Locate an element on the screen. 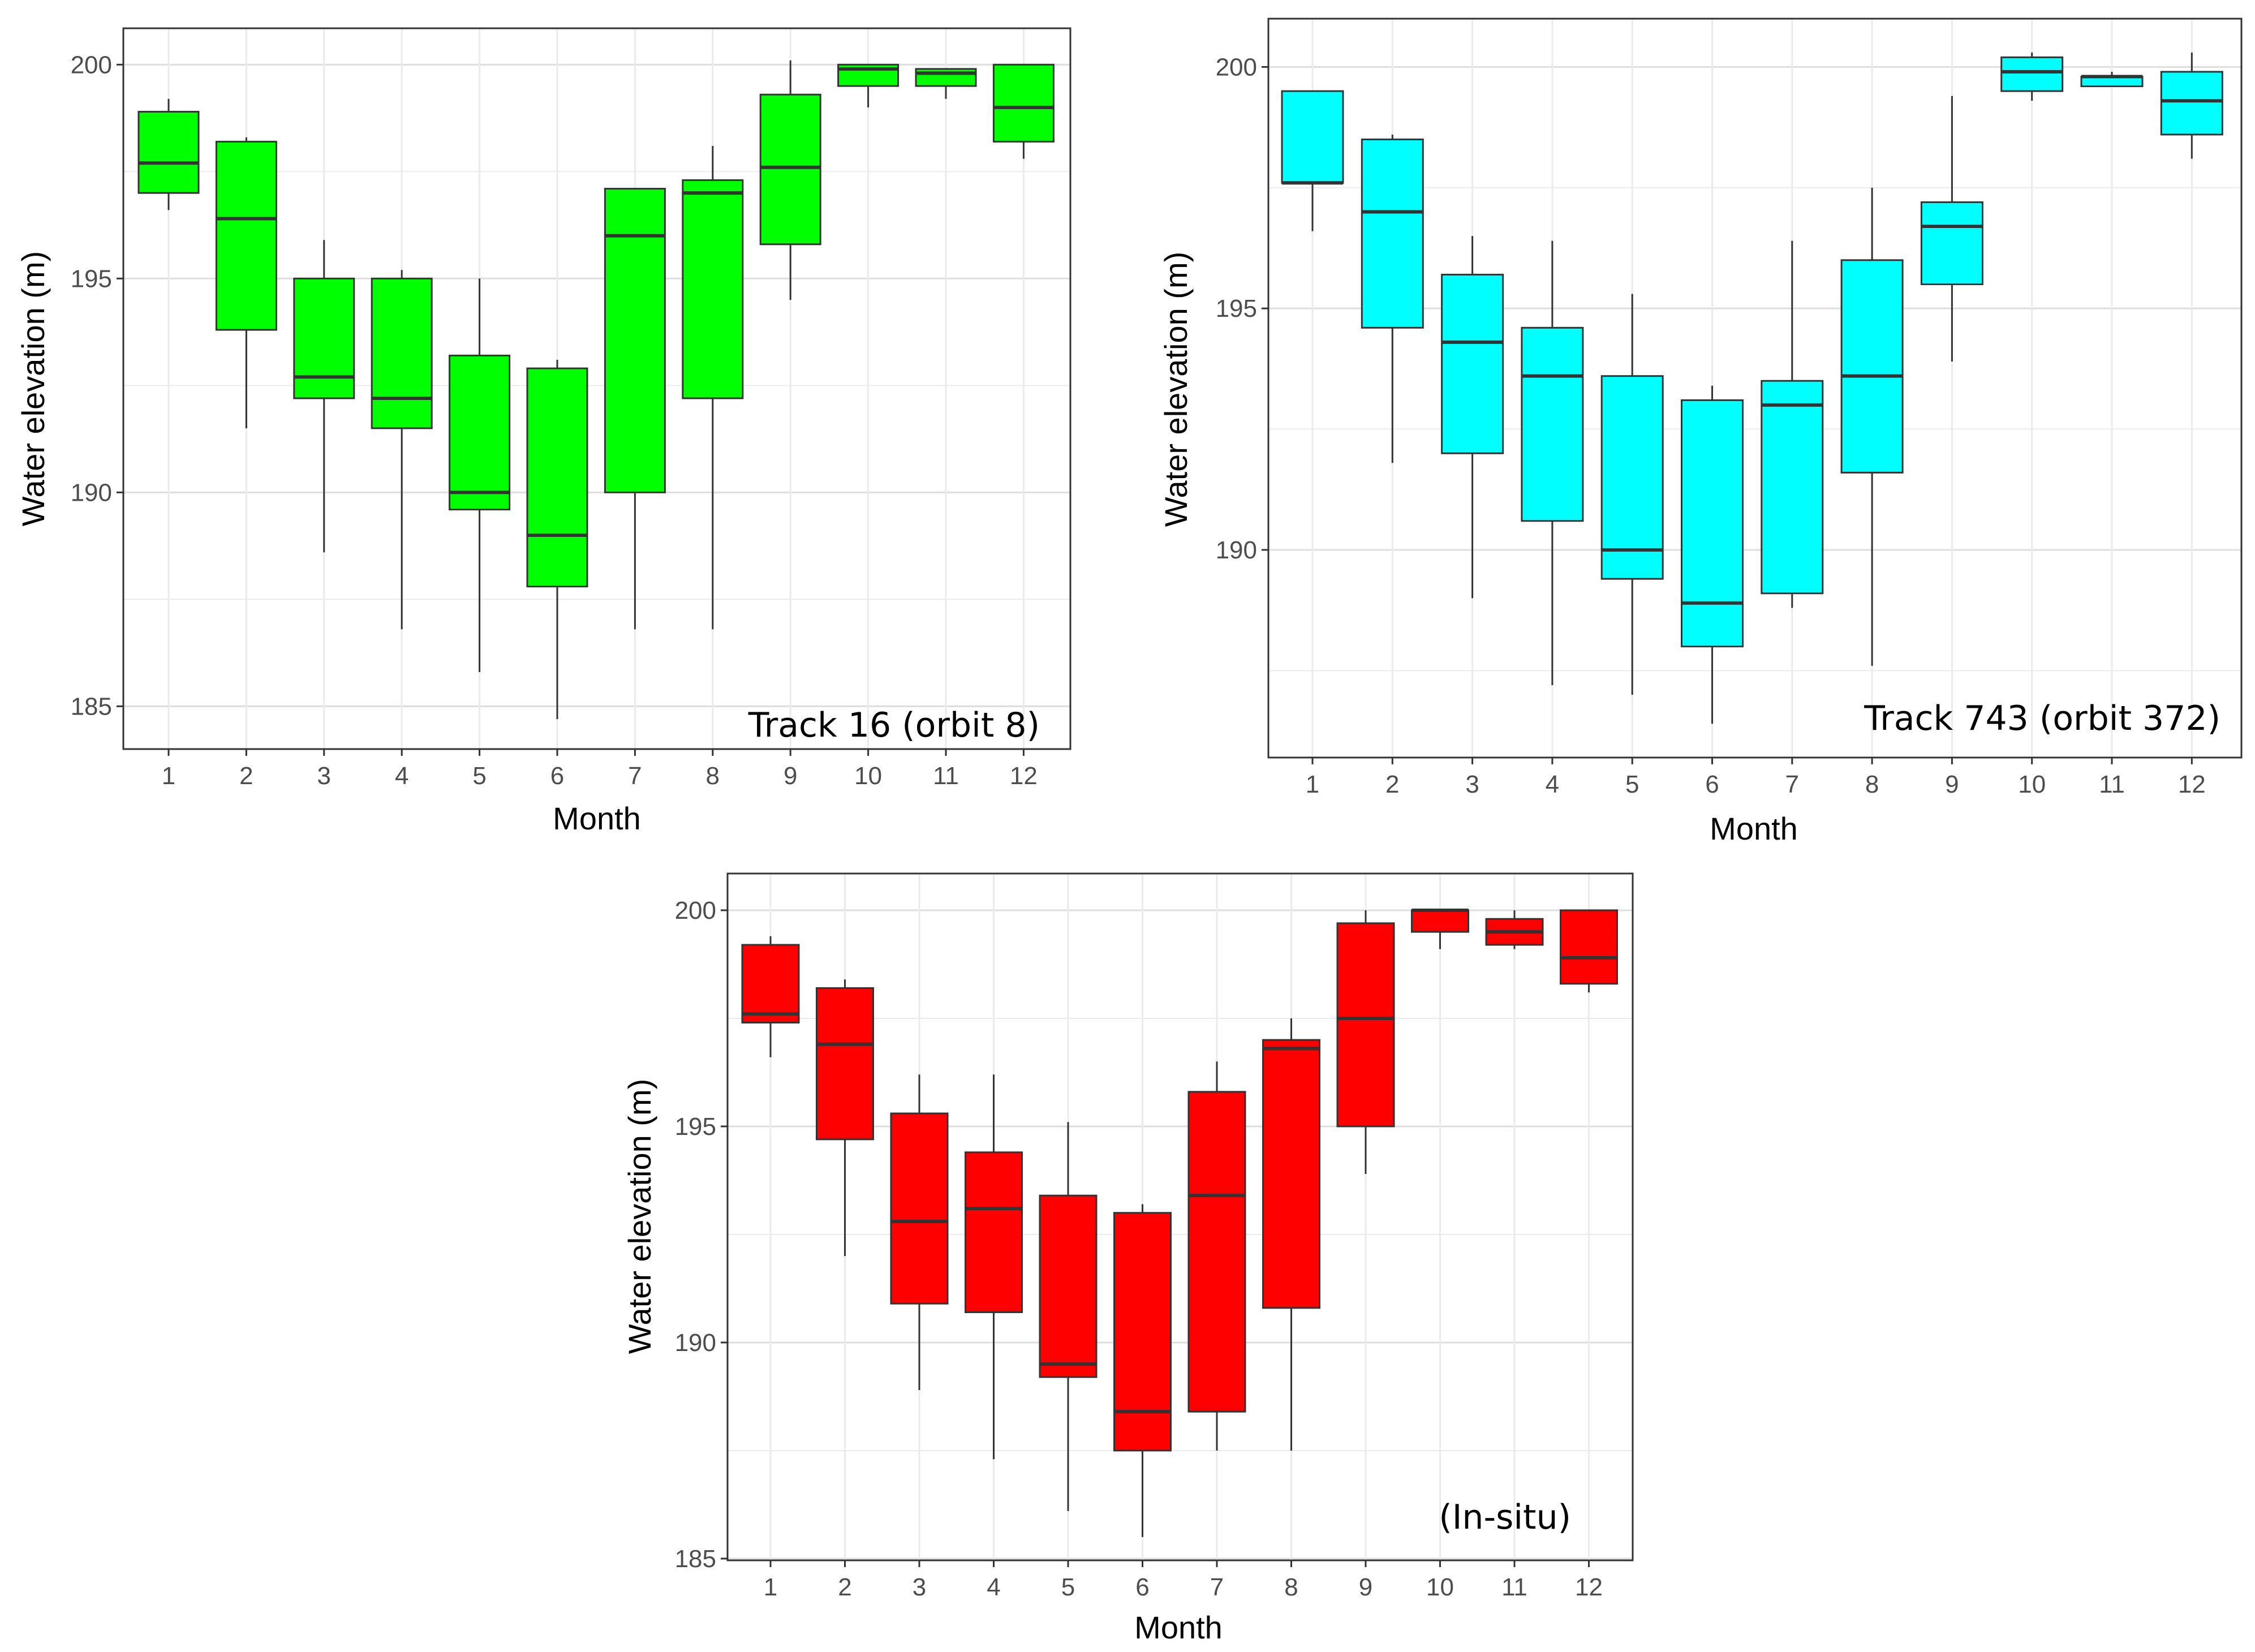 The height and width of the screenshot is (1652, 2255). chart-track743-x-axis-title: Month is located at coordinates (1754, 828).